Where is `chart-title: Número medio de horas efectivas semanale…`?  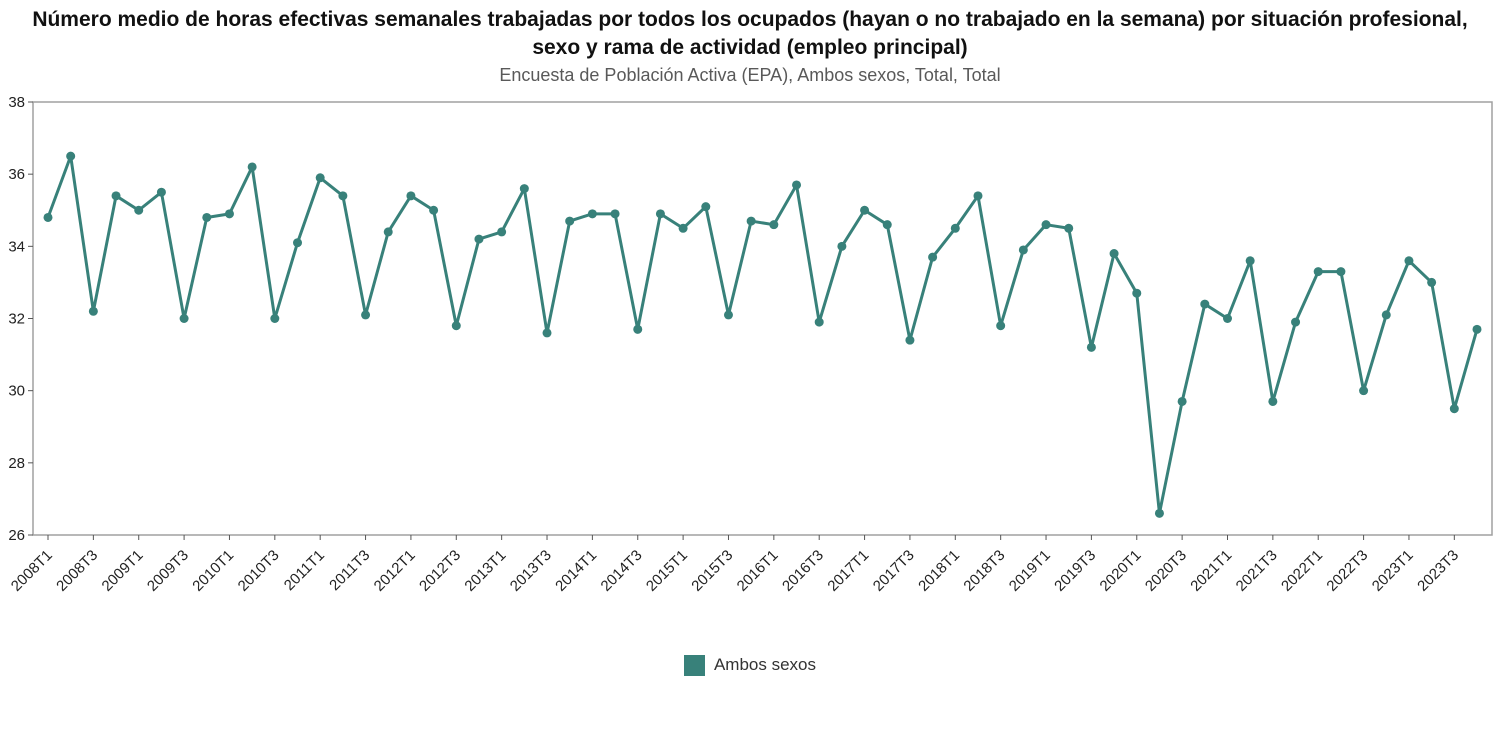
chart-title: Número medio de horas efectivas semanale… is located at coordinates (750, 34).